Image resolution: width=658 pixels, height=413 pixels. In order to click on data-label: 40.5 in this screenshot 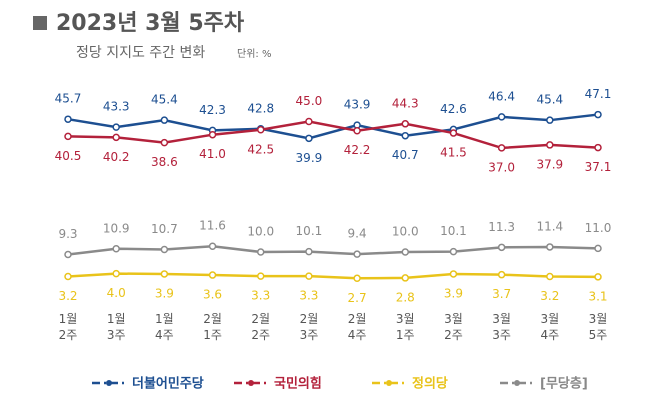, I will do `click(68, 156)`.